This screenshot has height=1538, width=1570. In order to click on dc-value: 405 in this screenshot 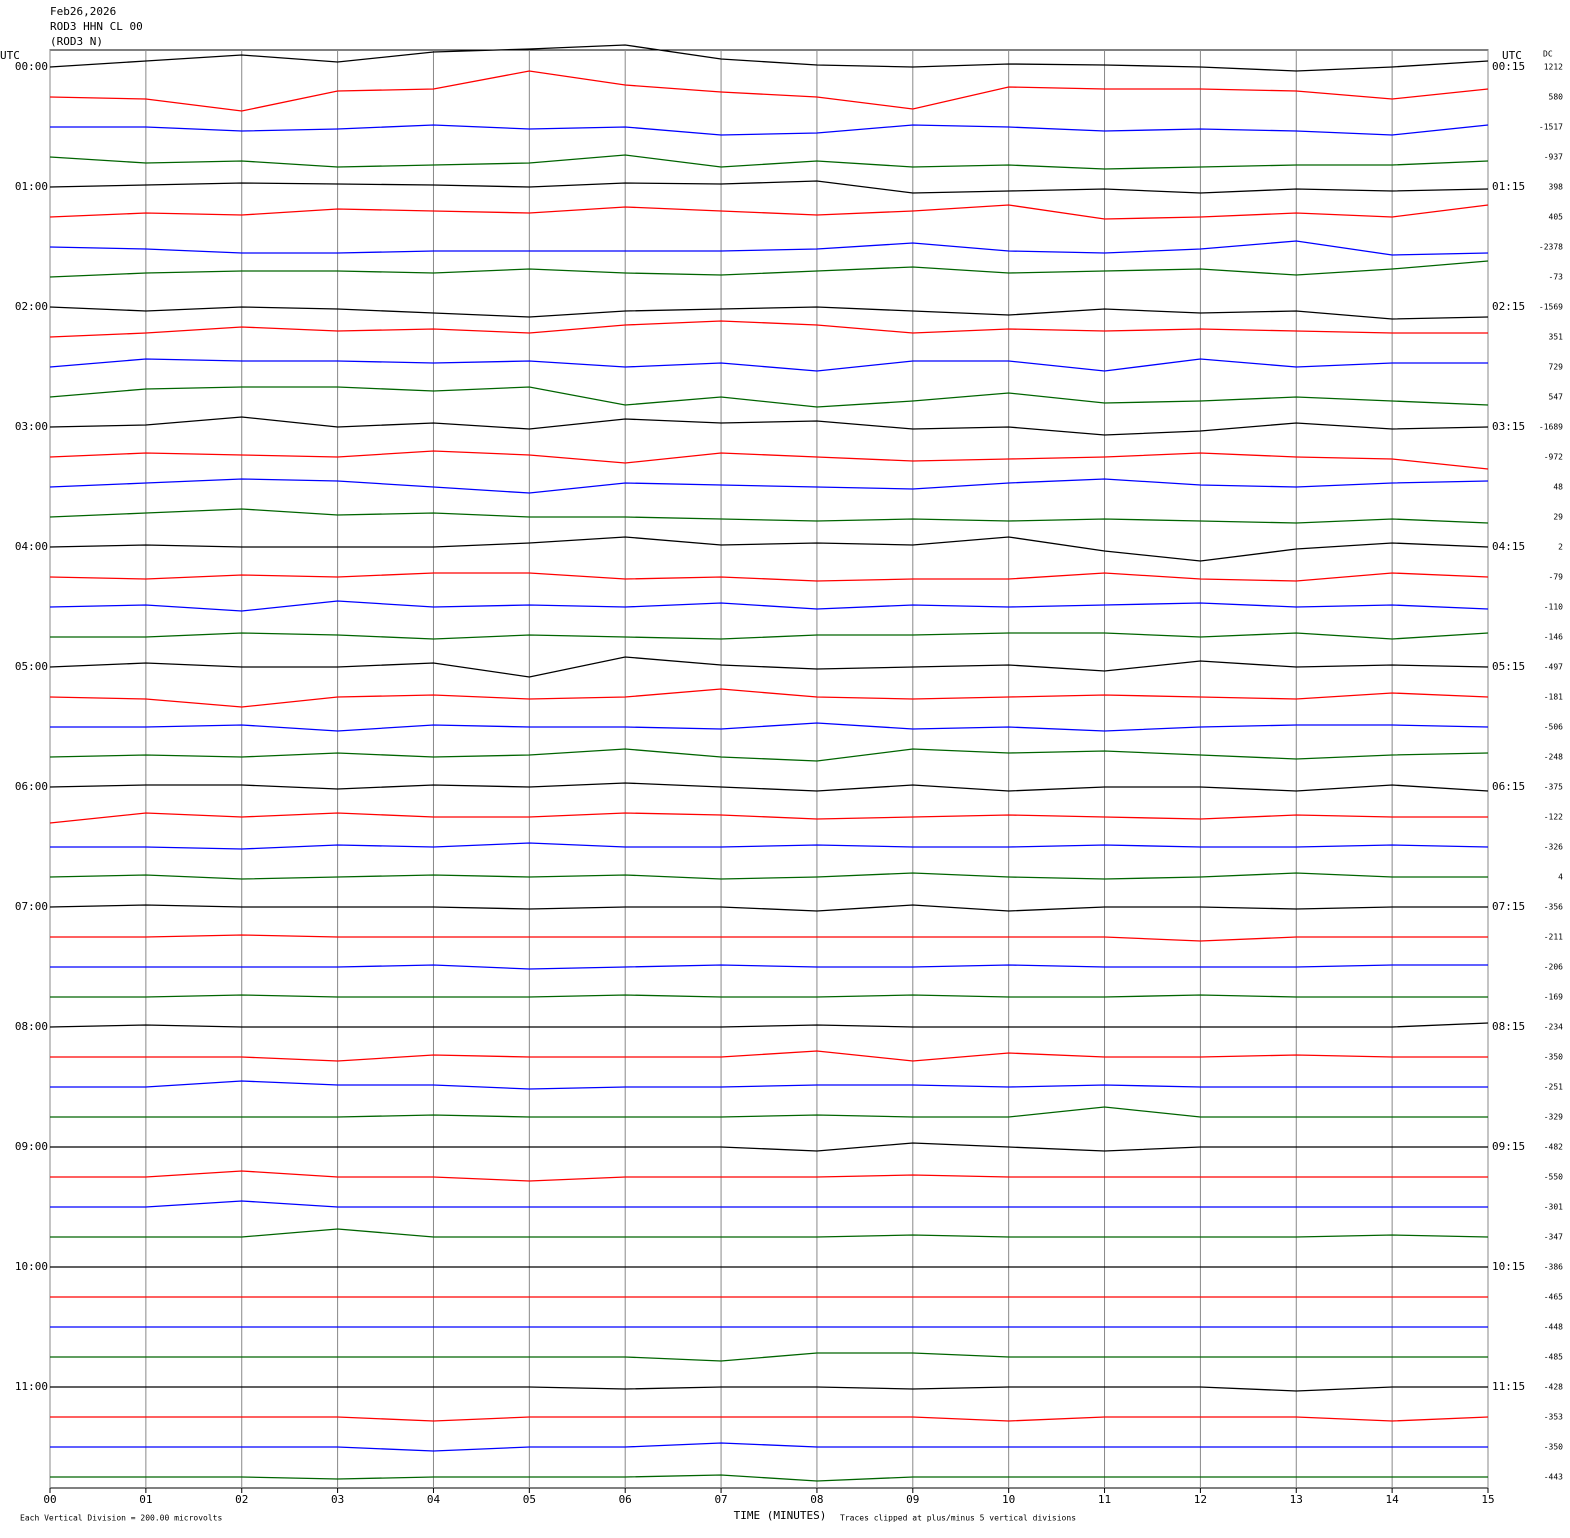, I will do `click(1556, 217)`.